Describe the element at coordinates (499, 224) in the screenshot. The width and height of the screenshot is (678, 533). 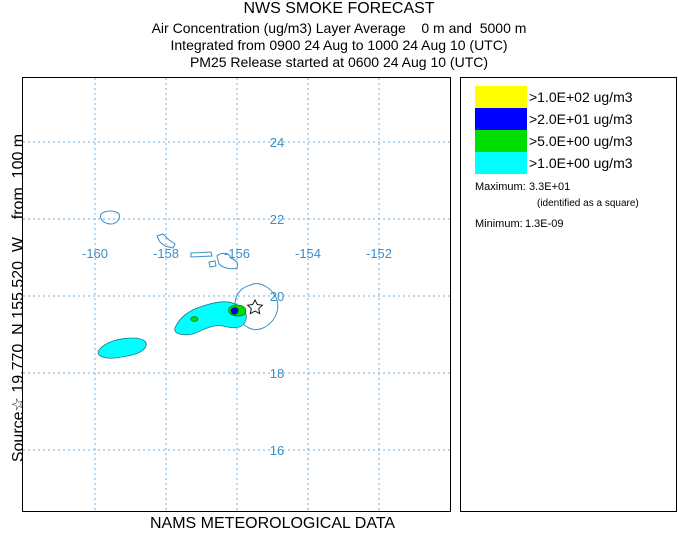
I see `minimum-label: Minimum:` at that location.